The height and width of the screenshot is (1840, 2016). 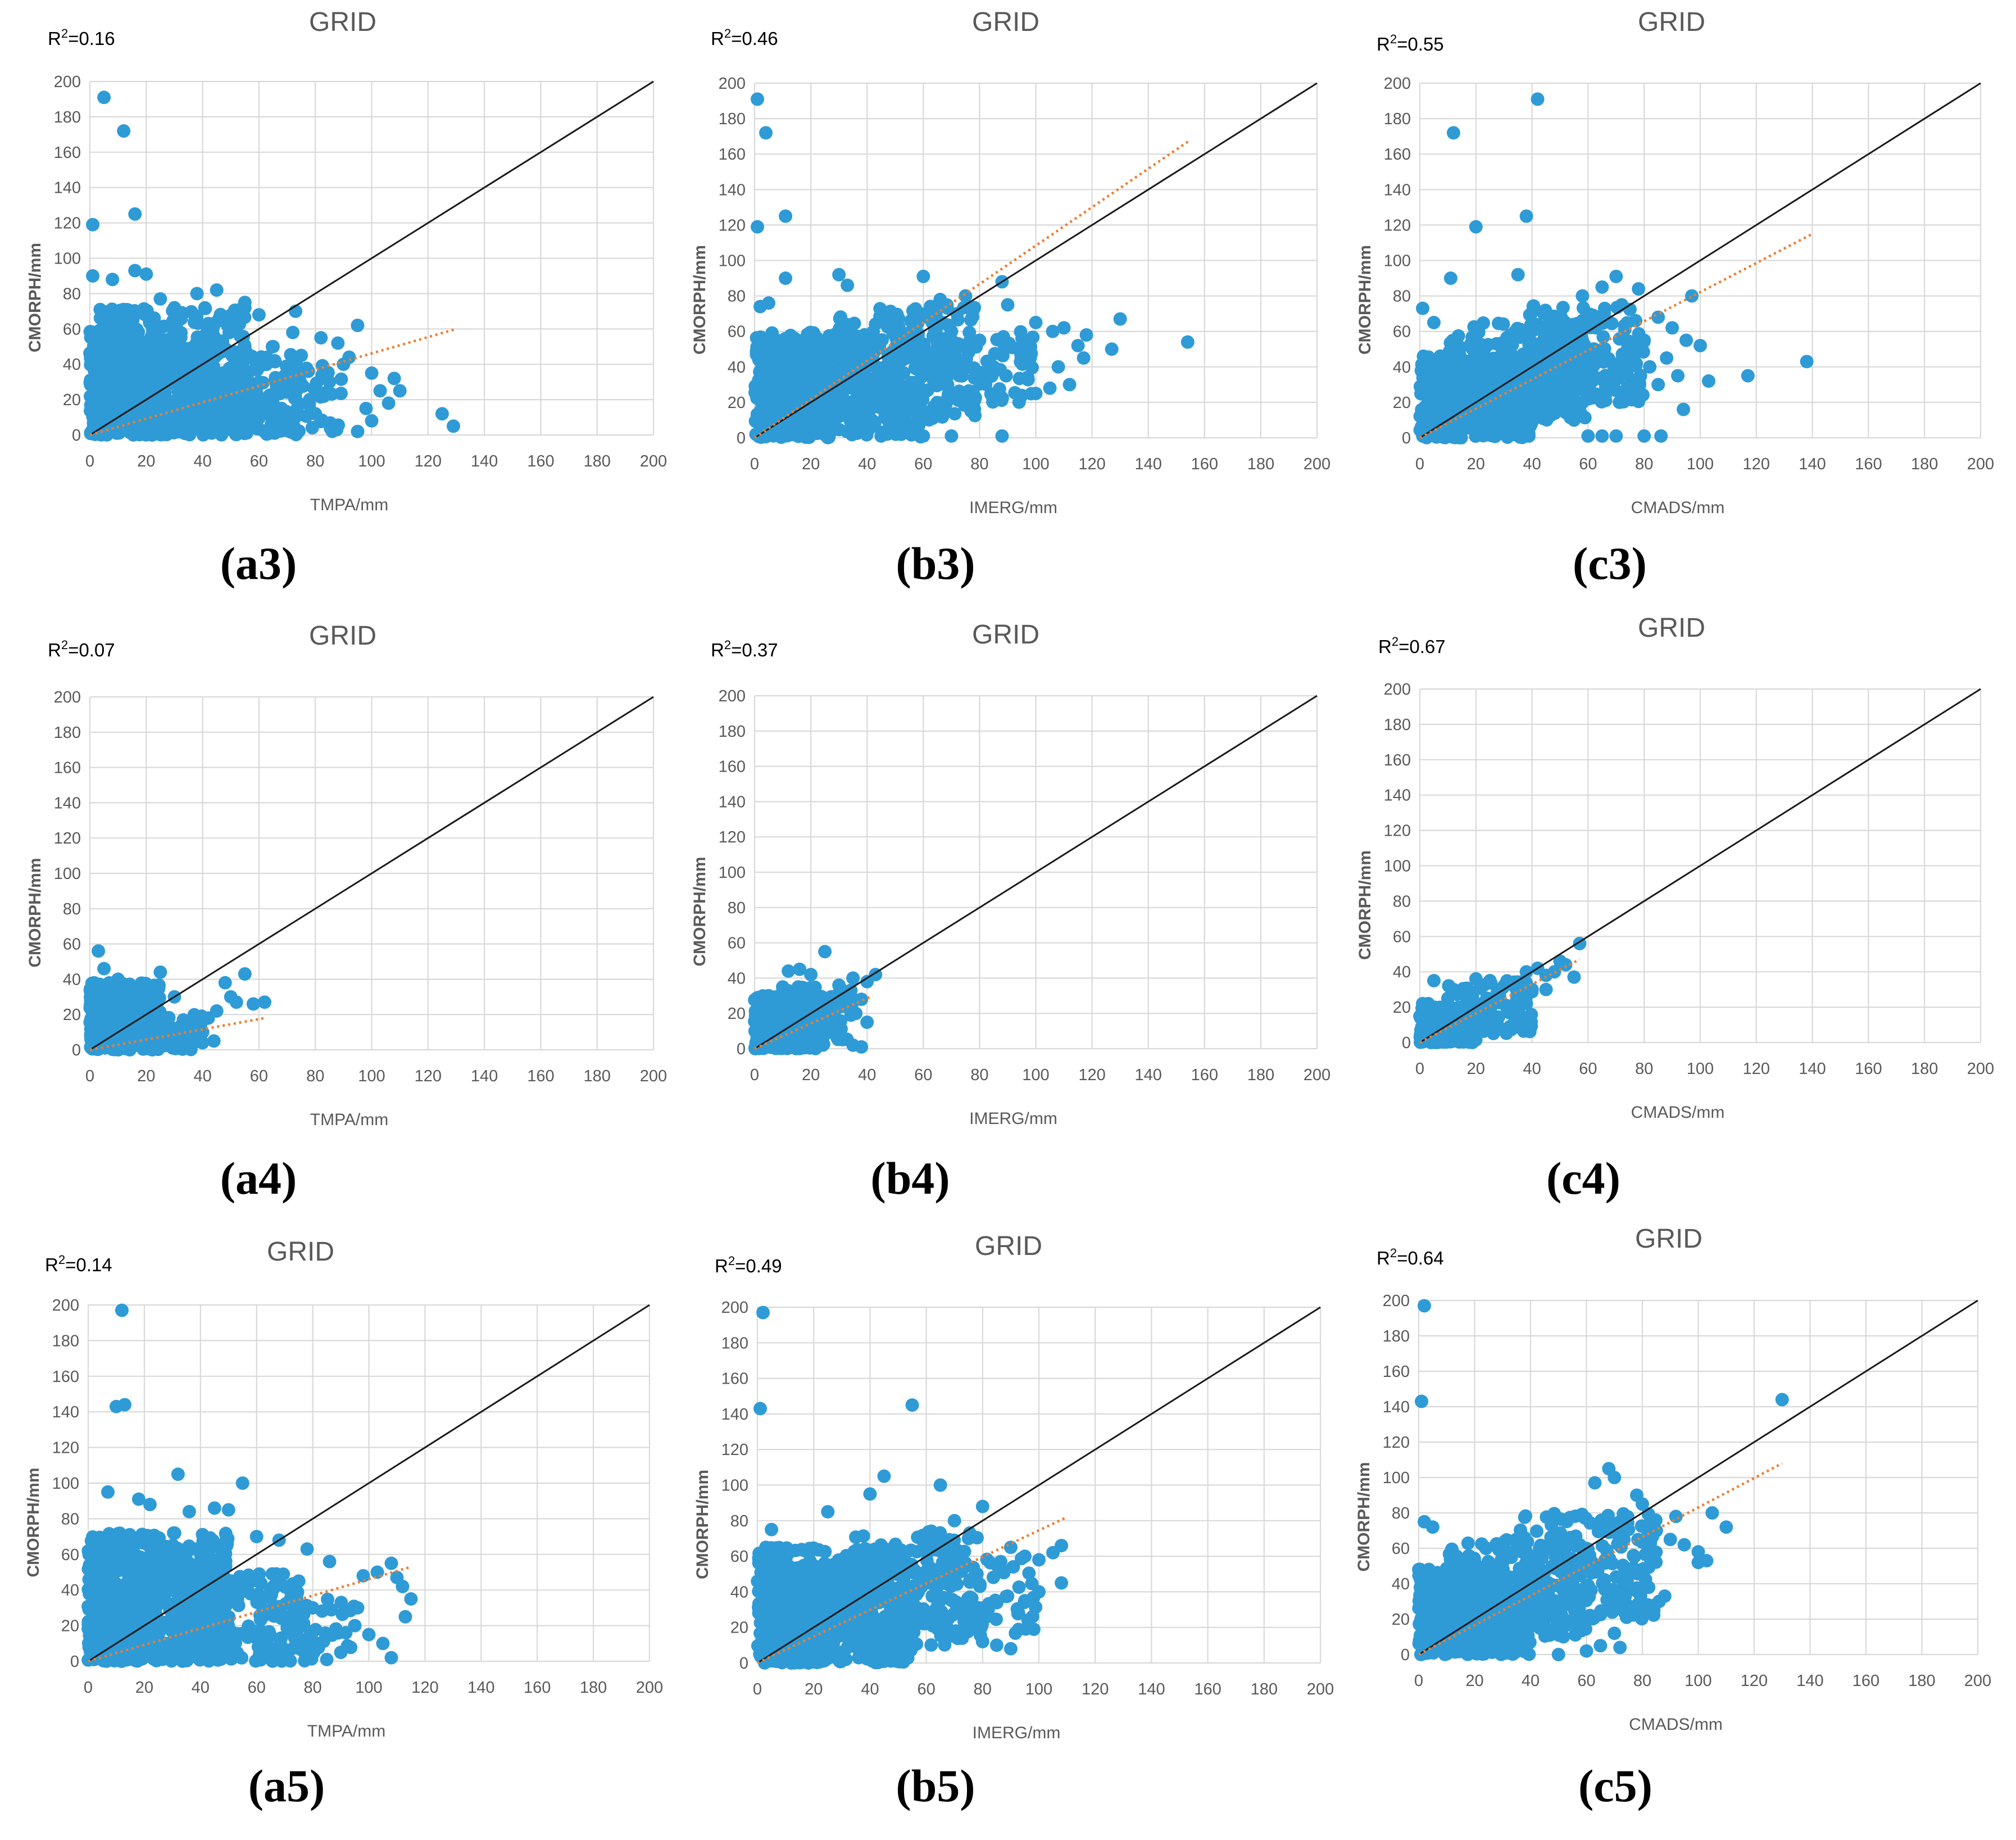 What do you see at coordinates (67, 153) in the screenshot?
I see `y-tick-label: 160` at bounding box center [67, 153].